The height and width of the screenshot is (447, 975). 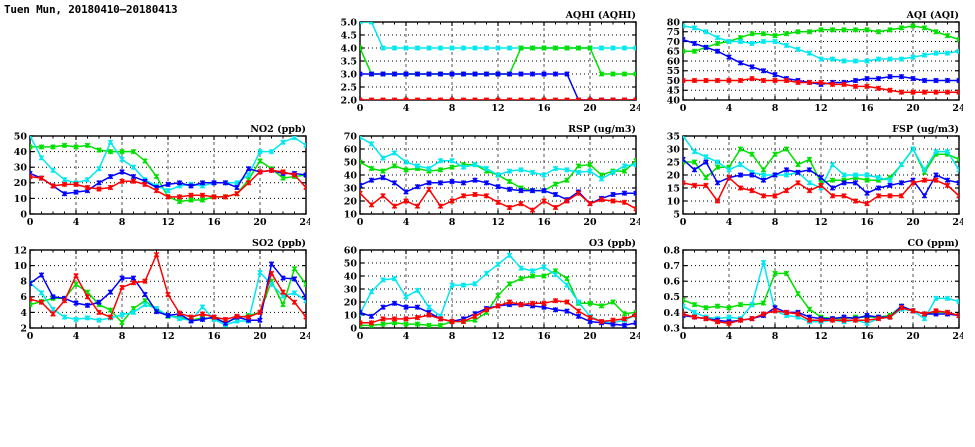 What do you see at coordinates (351, 136) in the screenshot?
I see `y-tick-label: 70` at bounding box center [351, 136].